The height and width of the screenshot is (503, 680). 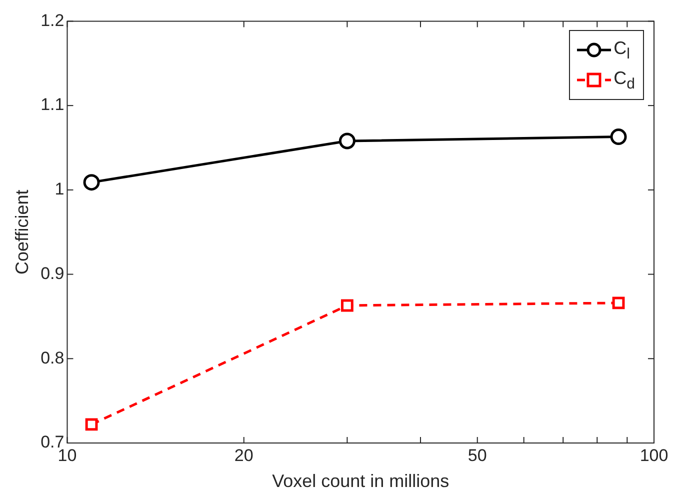 I want to click on y-tick-label: 0.8, so click(x=52, y=358).